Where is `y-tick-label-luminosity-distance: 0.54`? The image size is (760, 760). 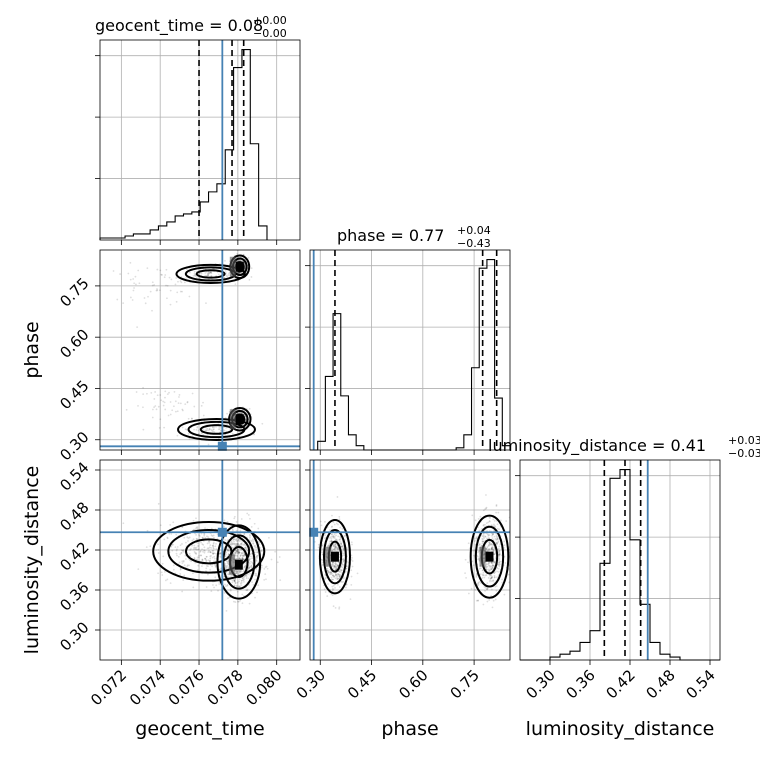 y-tick-label-luminosity-distance: 0.54 is located at coordinates (74, 476).